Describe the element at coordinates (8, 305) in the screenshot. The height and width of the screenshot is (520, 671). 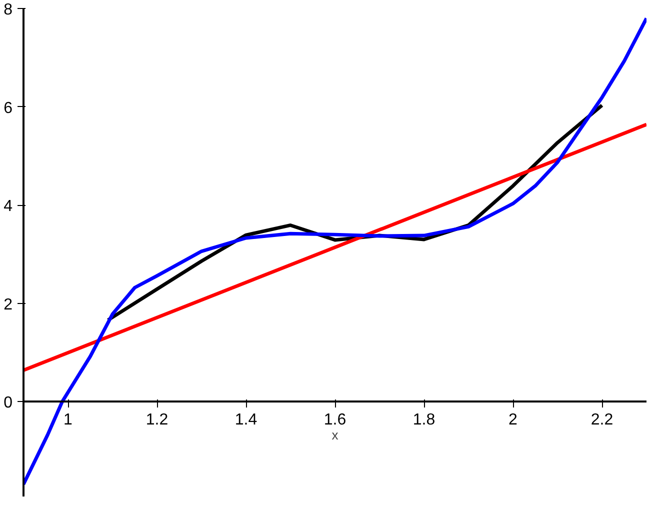
I see `y-tick-label: 2` at that location.